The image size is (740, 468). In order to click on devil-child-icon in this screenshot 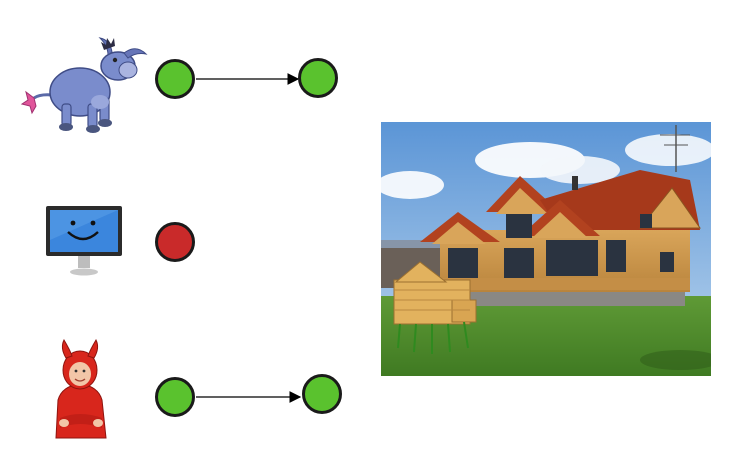, I will do `click(81, 388)`.